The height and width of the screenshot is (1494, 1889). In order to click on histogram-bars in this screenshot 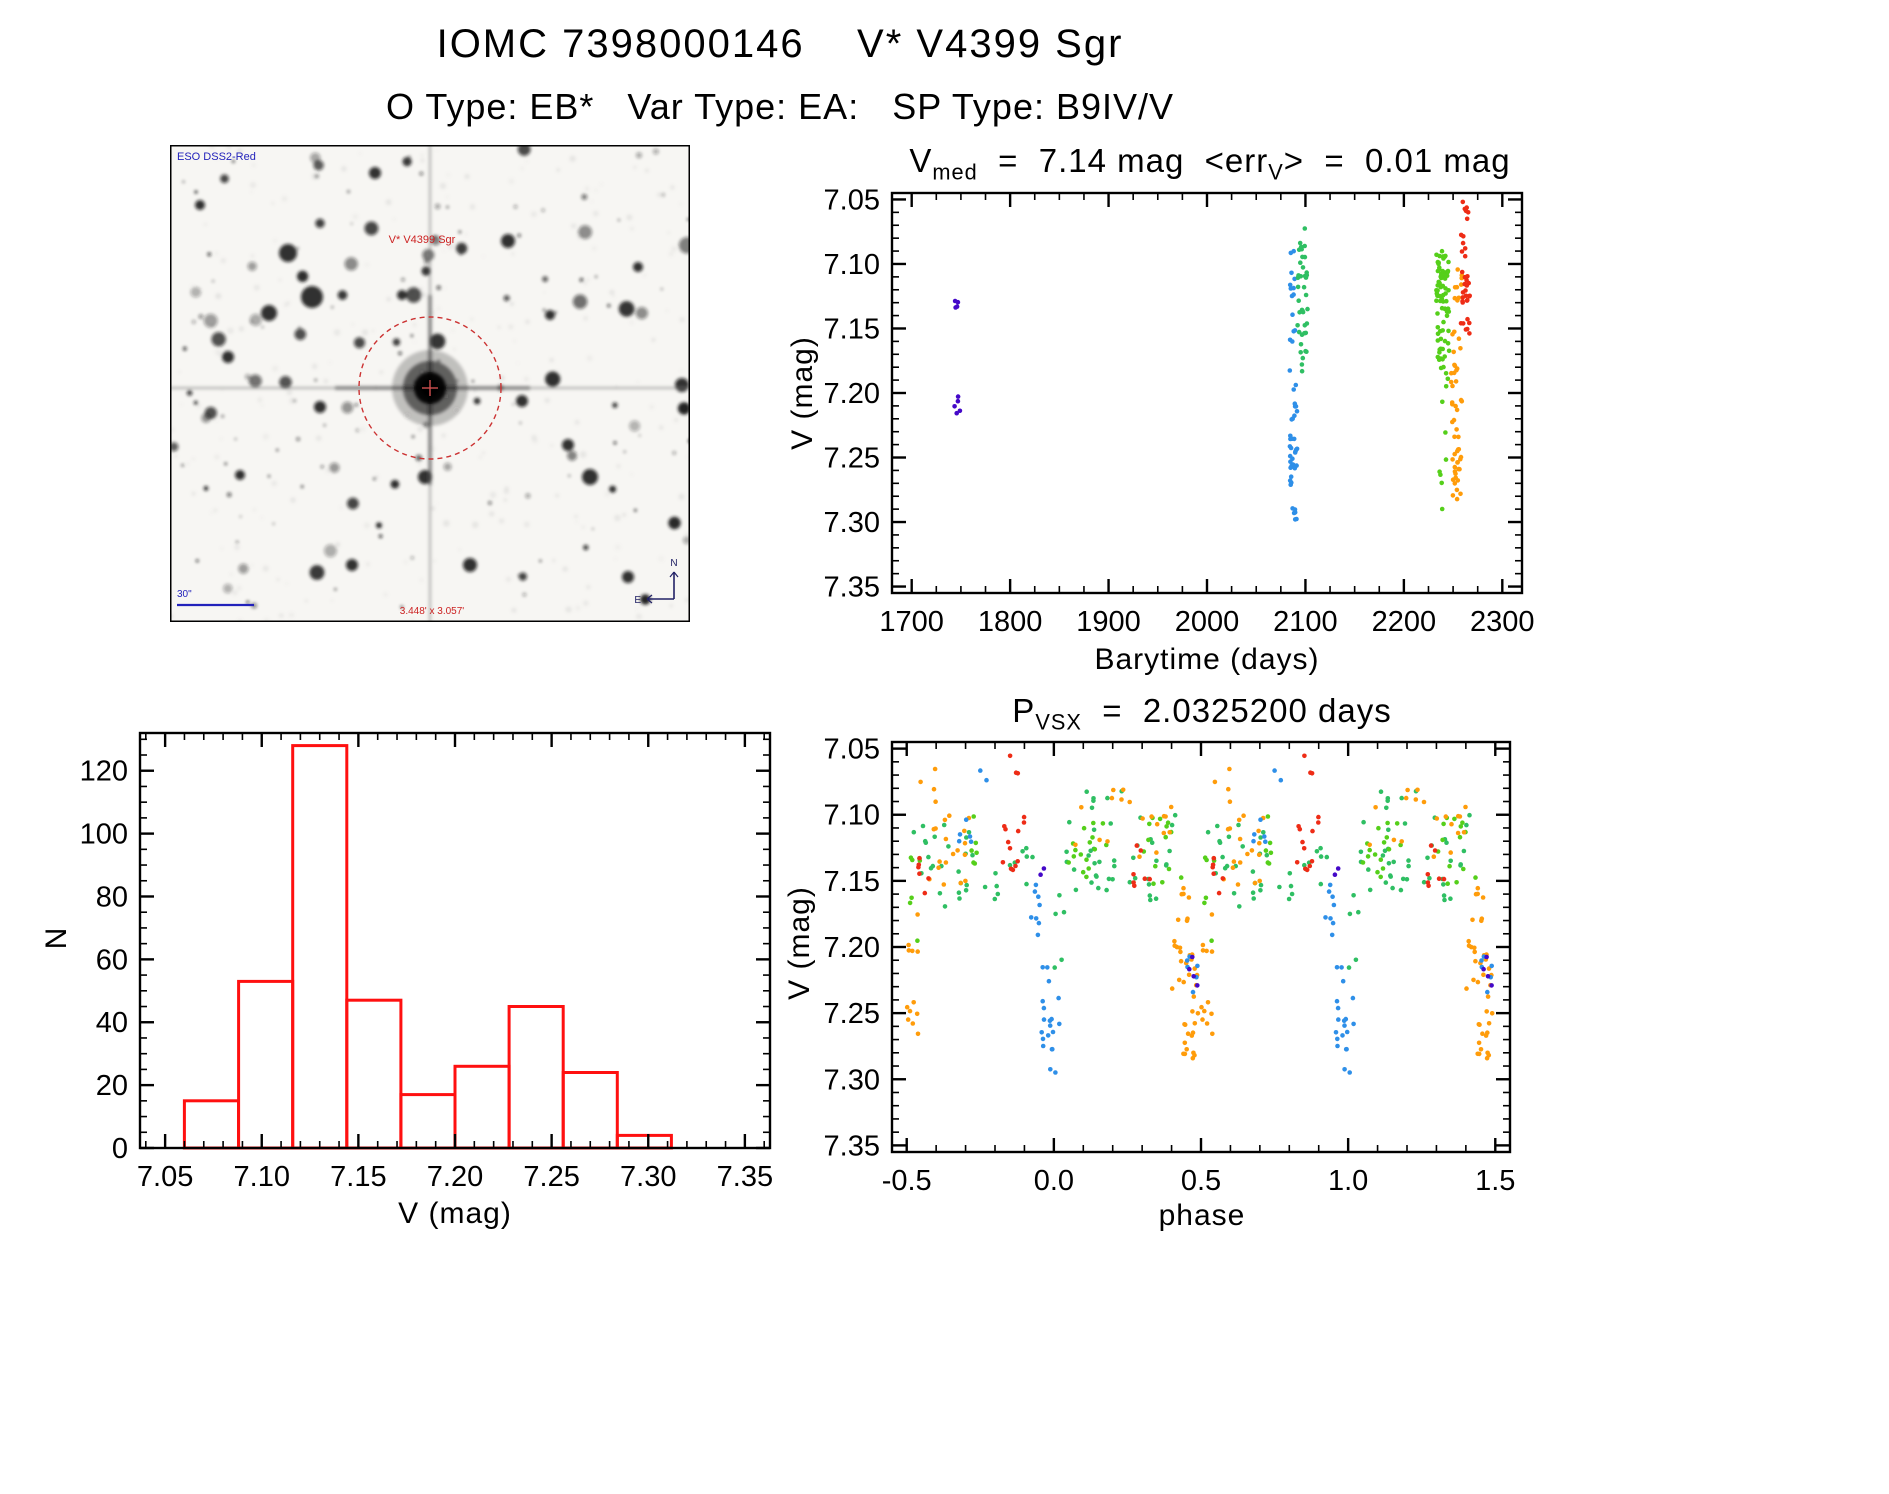, I will do `click(427, 947)`.